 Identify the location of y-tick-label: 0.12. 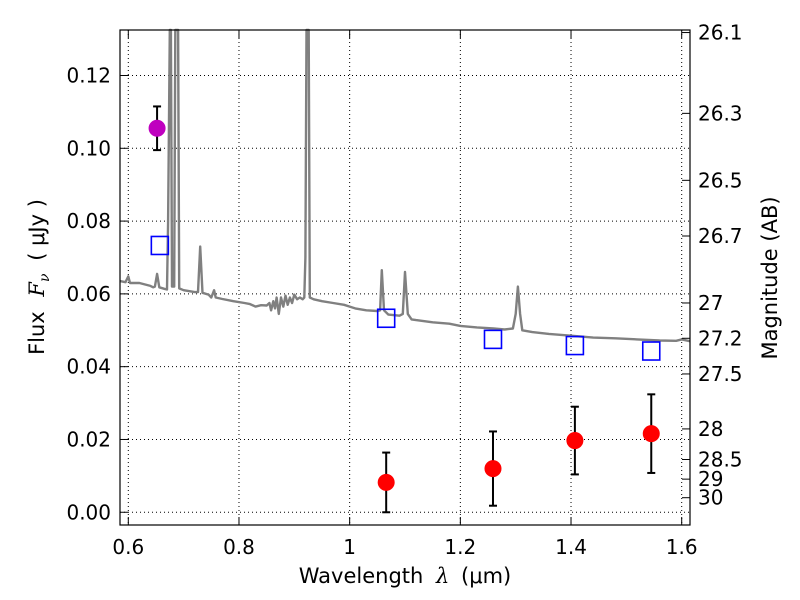
(88, 75).